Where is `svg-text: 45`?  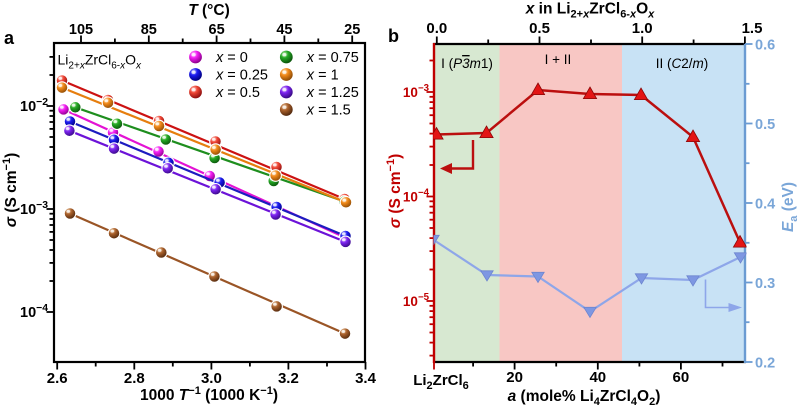 svg-text: 45 is located at coordinates (284, 30).